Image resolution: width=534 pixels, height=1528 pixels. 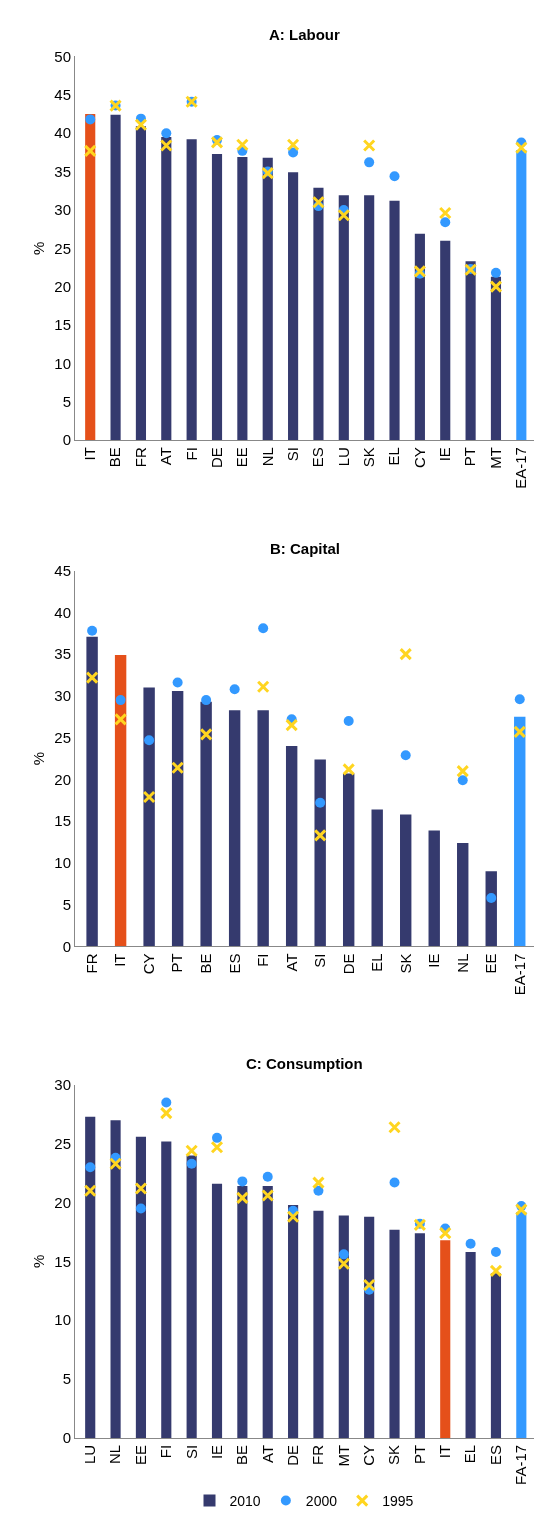 What do you see at coordinates (245, 1501) in the screenshot?
I see `legend-label: 2010` at bounding box center [245, 1501].